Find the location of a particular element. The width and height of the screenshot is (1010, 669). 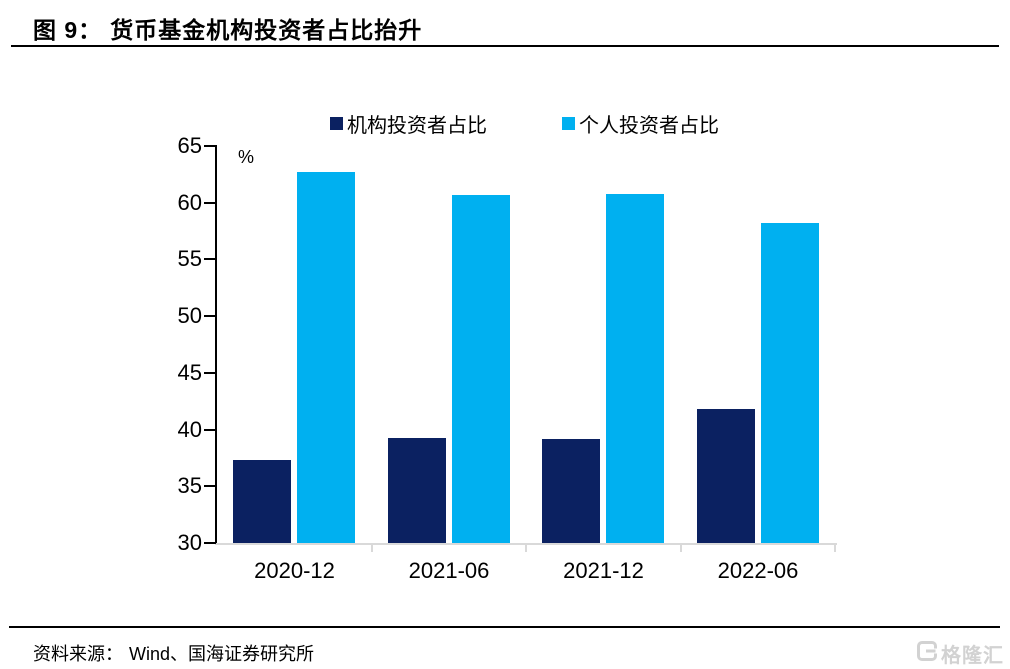

gelonghui-logo-icon is located at coordinates (927, 653).